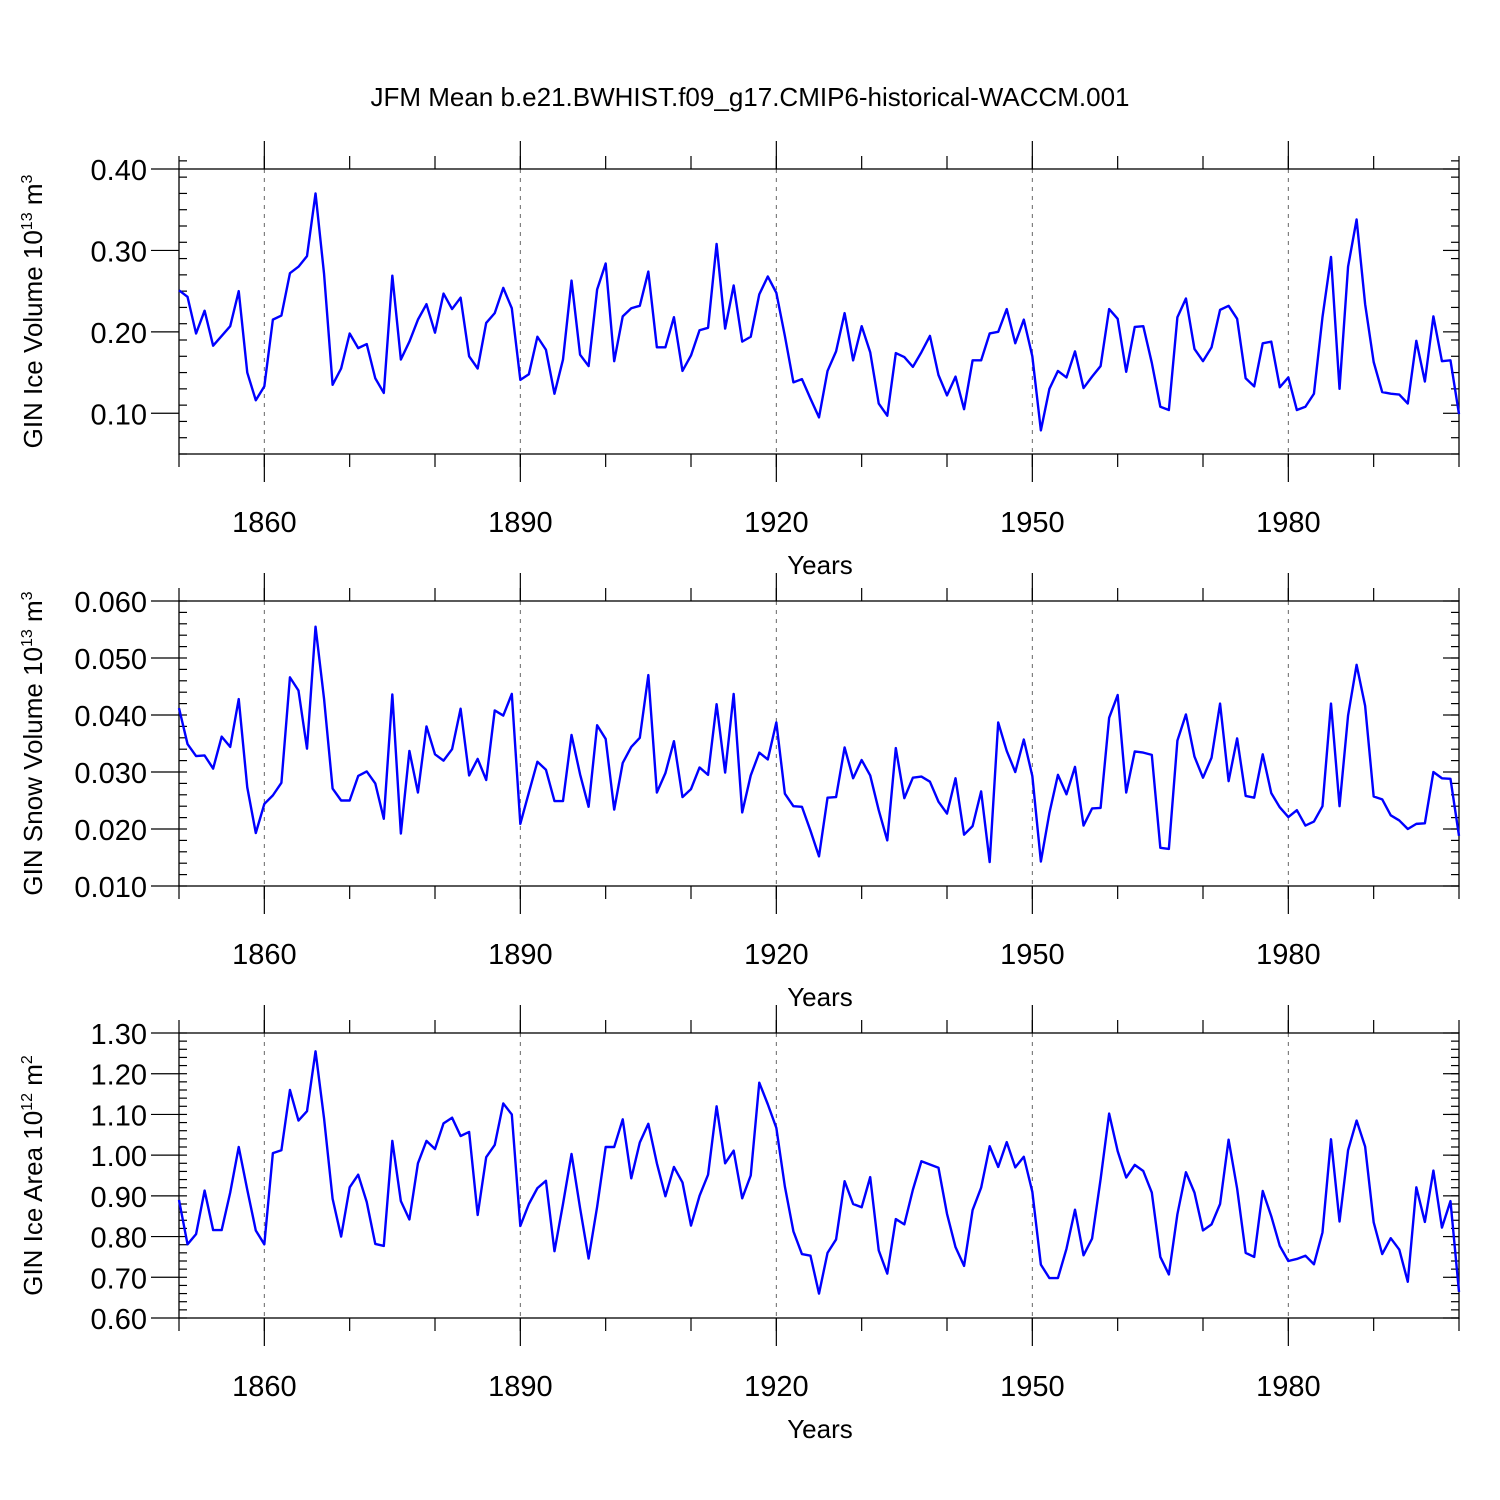  What do you see at coordinates (27, 1059) in the screenshot?
I see `y-axis-label-exponent: 2` at bounding box center [27, 1059].